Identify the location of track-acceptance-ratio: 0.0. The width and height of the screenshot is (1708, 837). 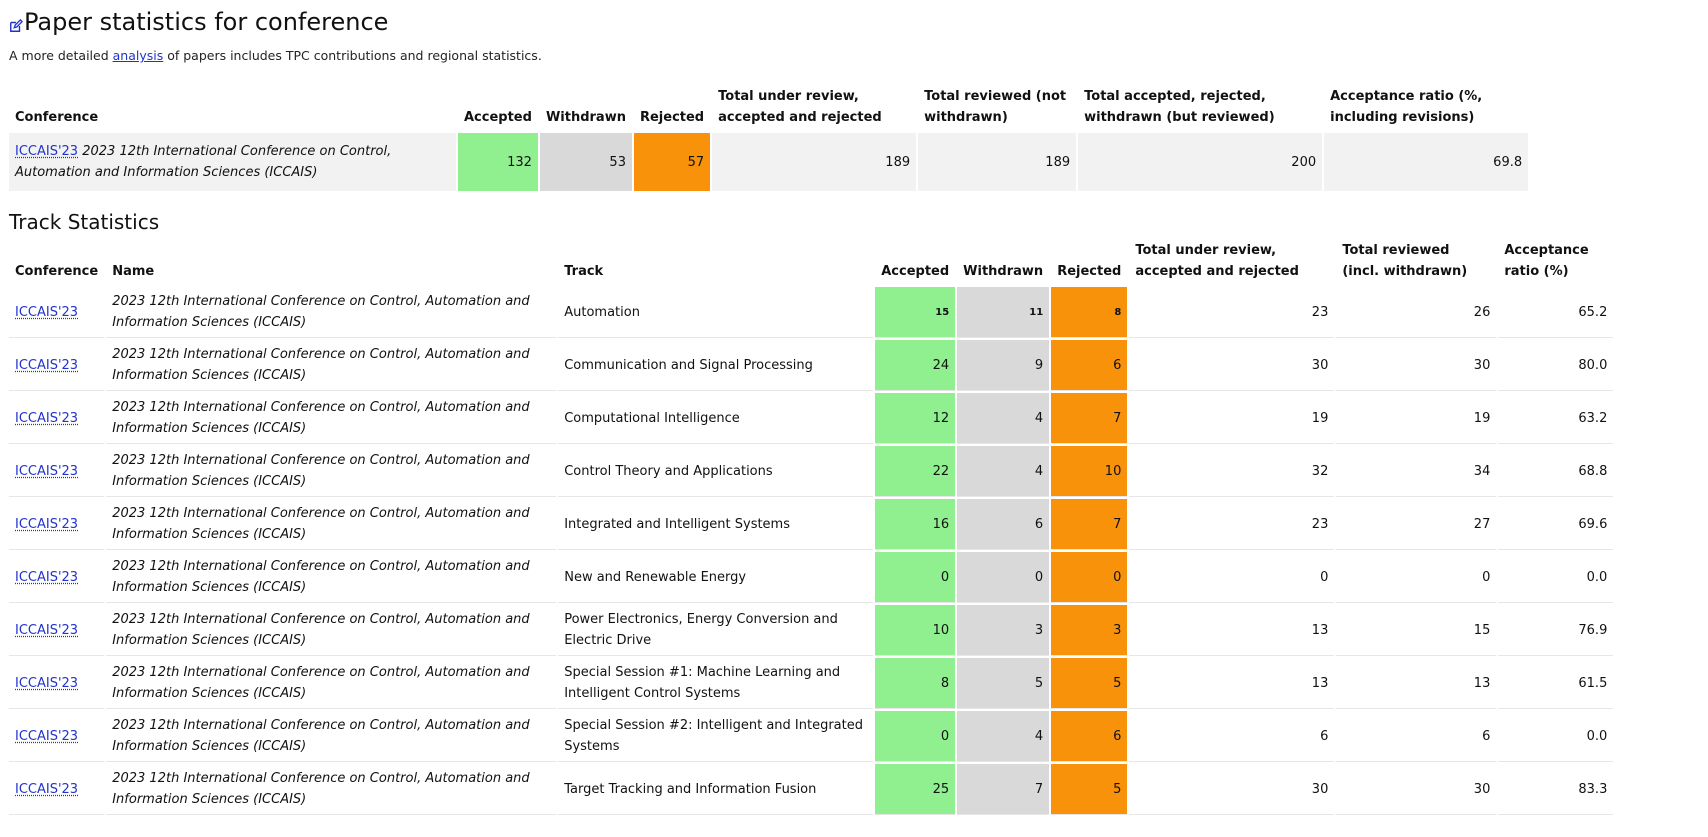
(1556, 736).